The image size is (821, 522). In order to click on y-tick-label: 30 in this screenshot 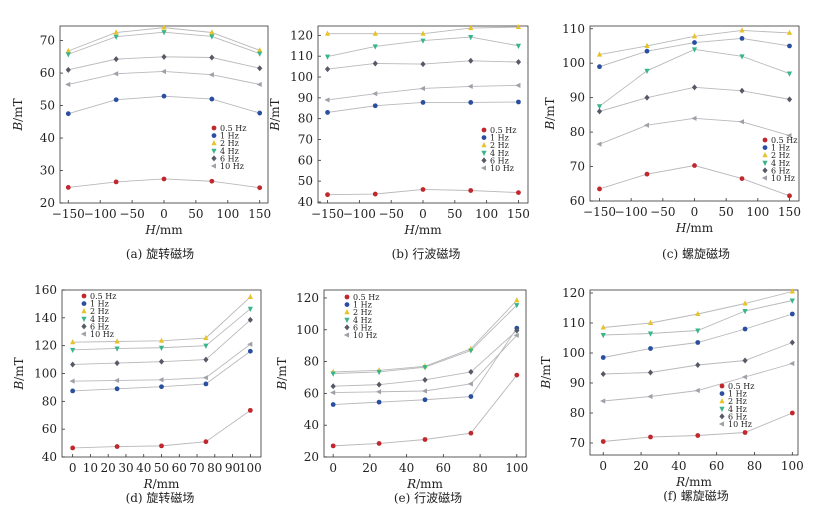, I will do `click(47, 171)`.